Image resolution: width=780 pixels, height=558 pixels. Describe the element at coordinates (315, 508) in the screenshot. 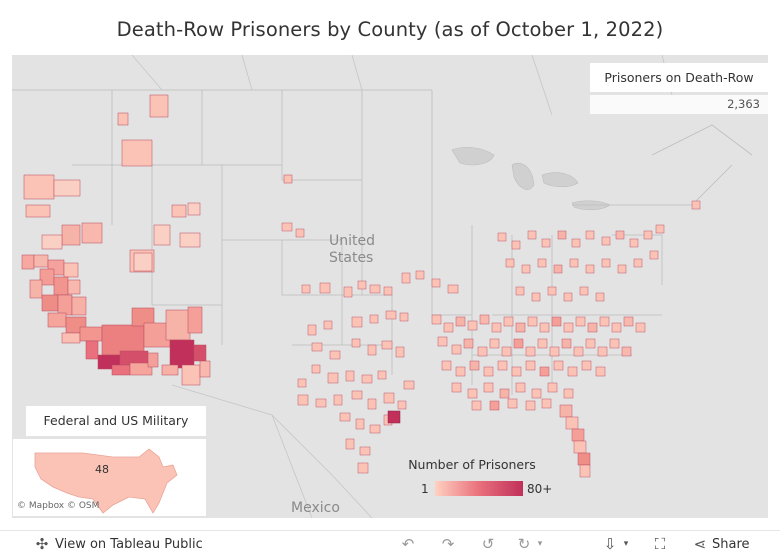

I see `country-label-mexico: Mexico` at that location.